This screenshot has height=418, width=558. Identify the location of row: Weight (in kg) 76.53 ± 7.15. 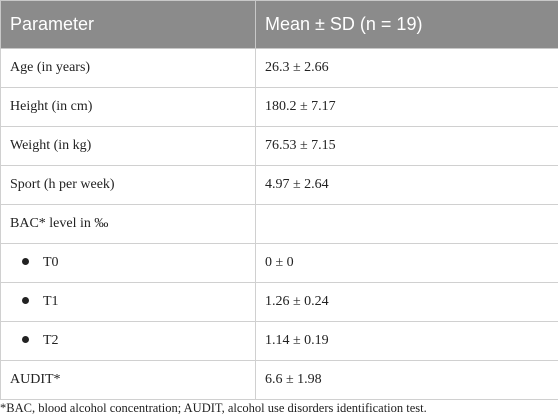
(279, 146).